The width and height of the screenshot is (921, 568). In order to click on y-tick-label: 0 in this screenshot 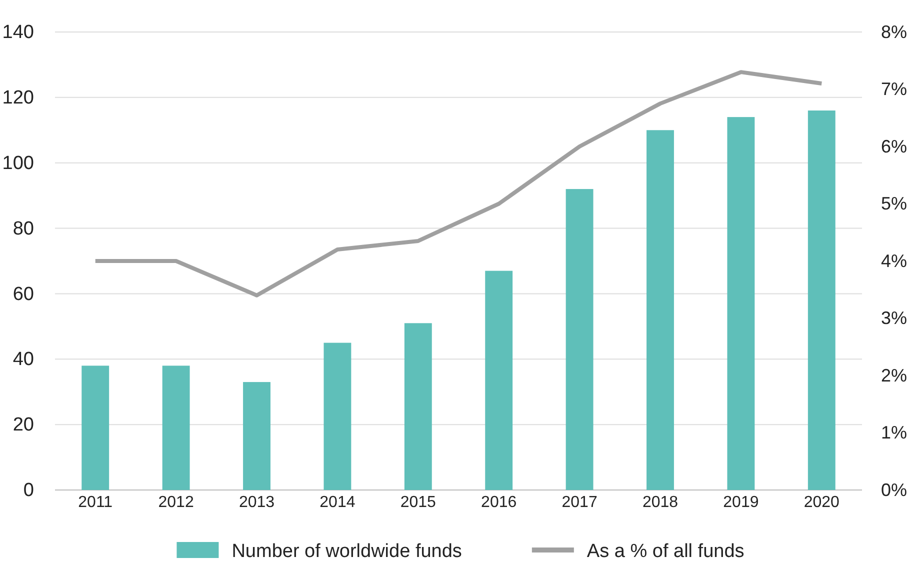, I will do `click(28, 491)`.